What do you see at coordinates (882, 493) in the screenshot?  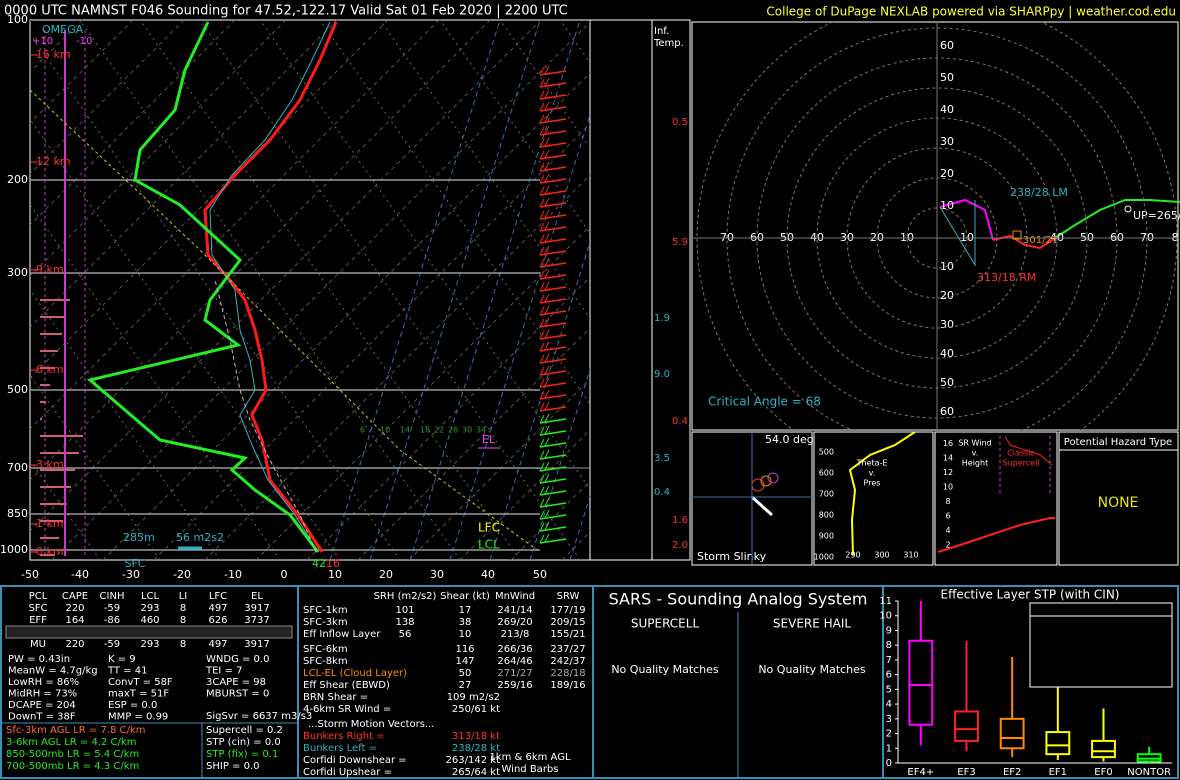 I see `theta-e-profile` at bounding box center [882, 493].